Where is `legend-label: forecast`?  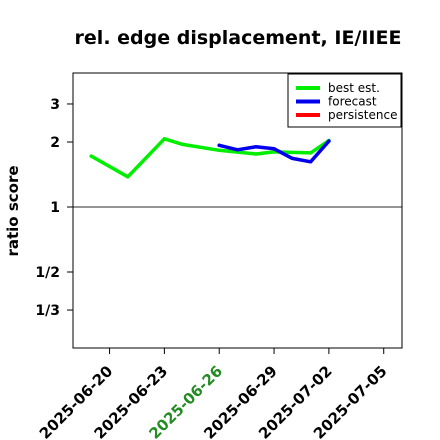
legend-label: forecast is located at coordinates (352, 102).